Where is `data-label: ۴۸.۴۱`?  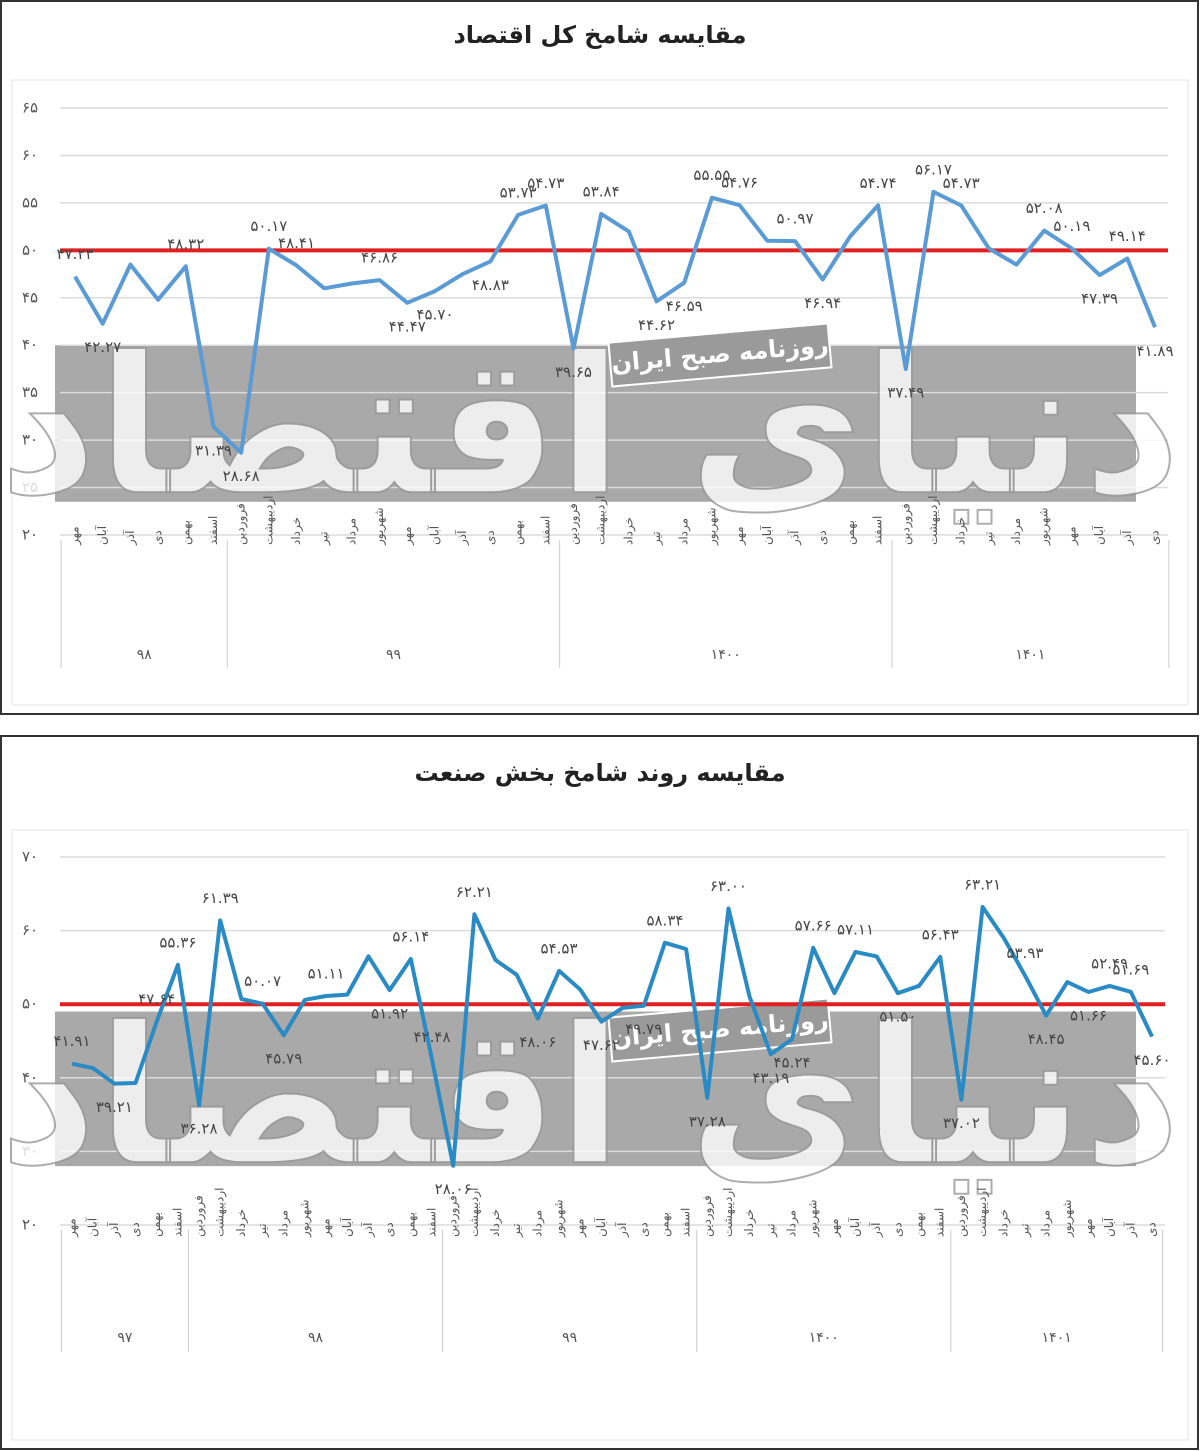
data-label: ۴۸.۴۱ is located at coordinates (296, 243).